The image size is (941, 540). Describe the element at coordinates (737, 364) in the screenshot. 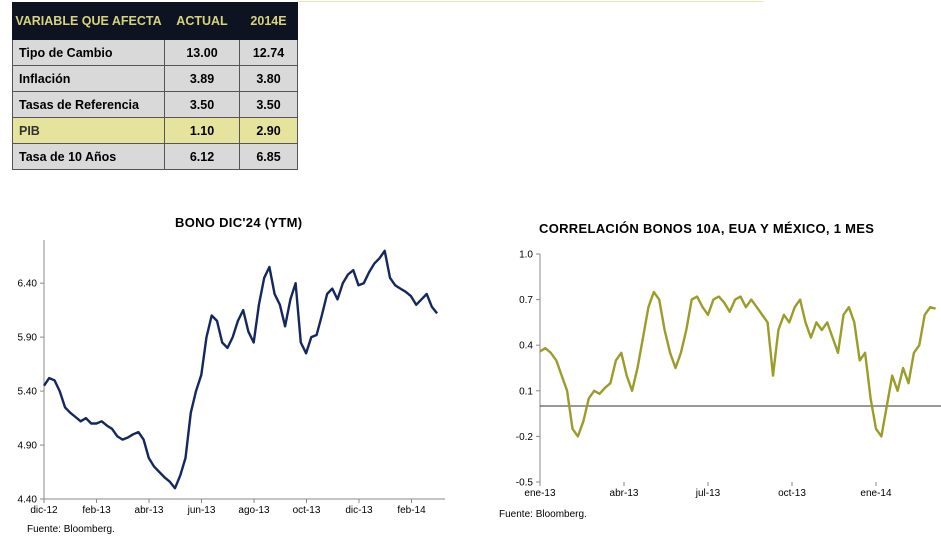

I see `series-line` at that location.